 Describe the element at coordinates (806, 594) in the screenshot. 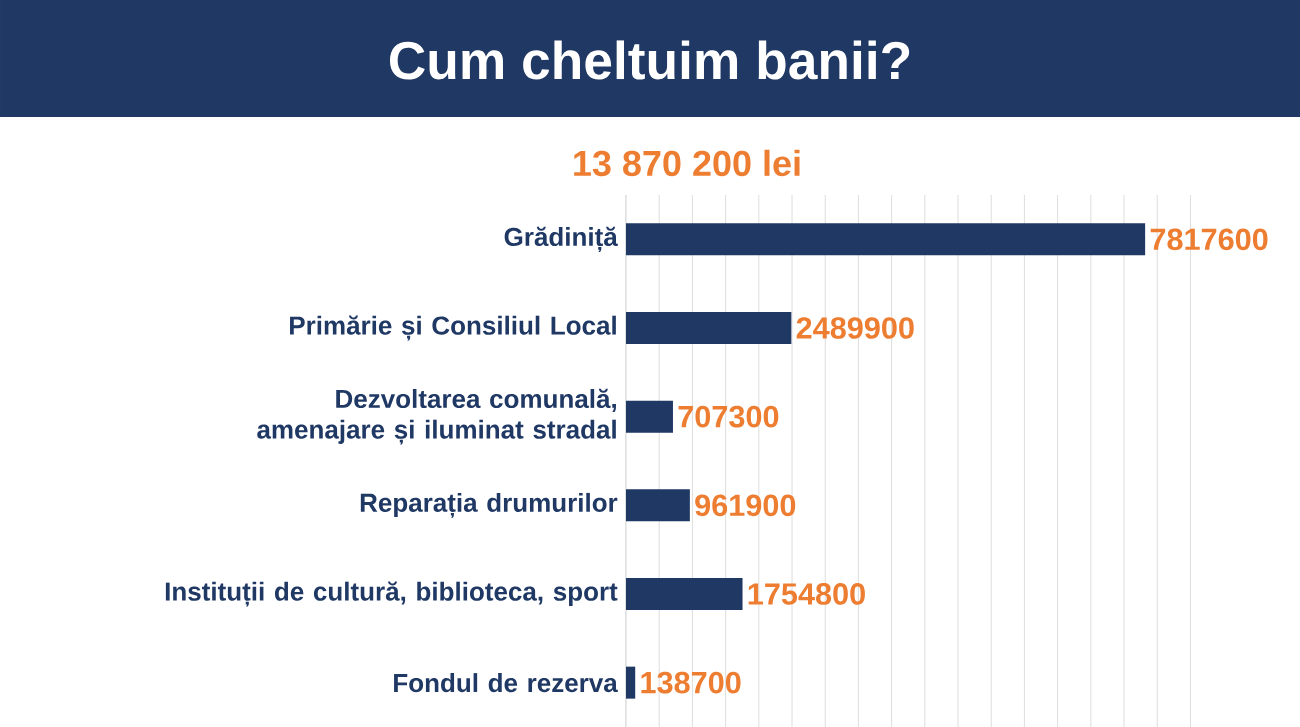

I see `data-label: 1754800` at that location.